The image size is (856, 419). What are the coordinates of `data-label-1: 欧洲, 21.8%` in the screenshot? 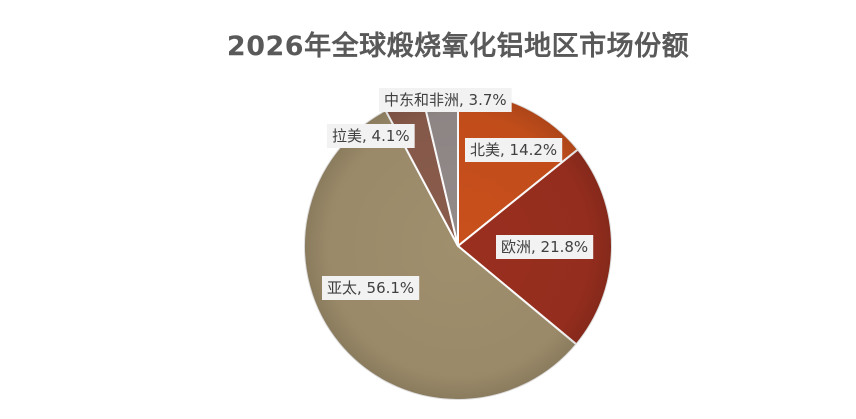 It's located at (545, 247).